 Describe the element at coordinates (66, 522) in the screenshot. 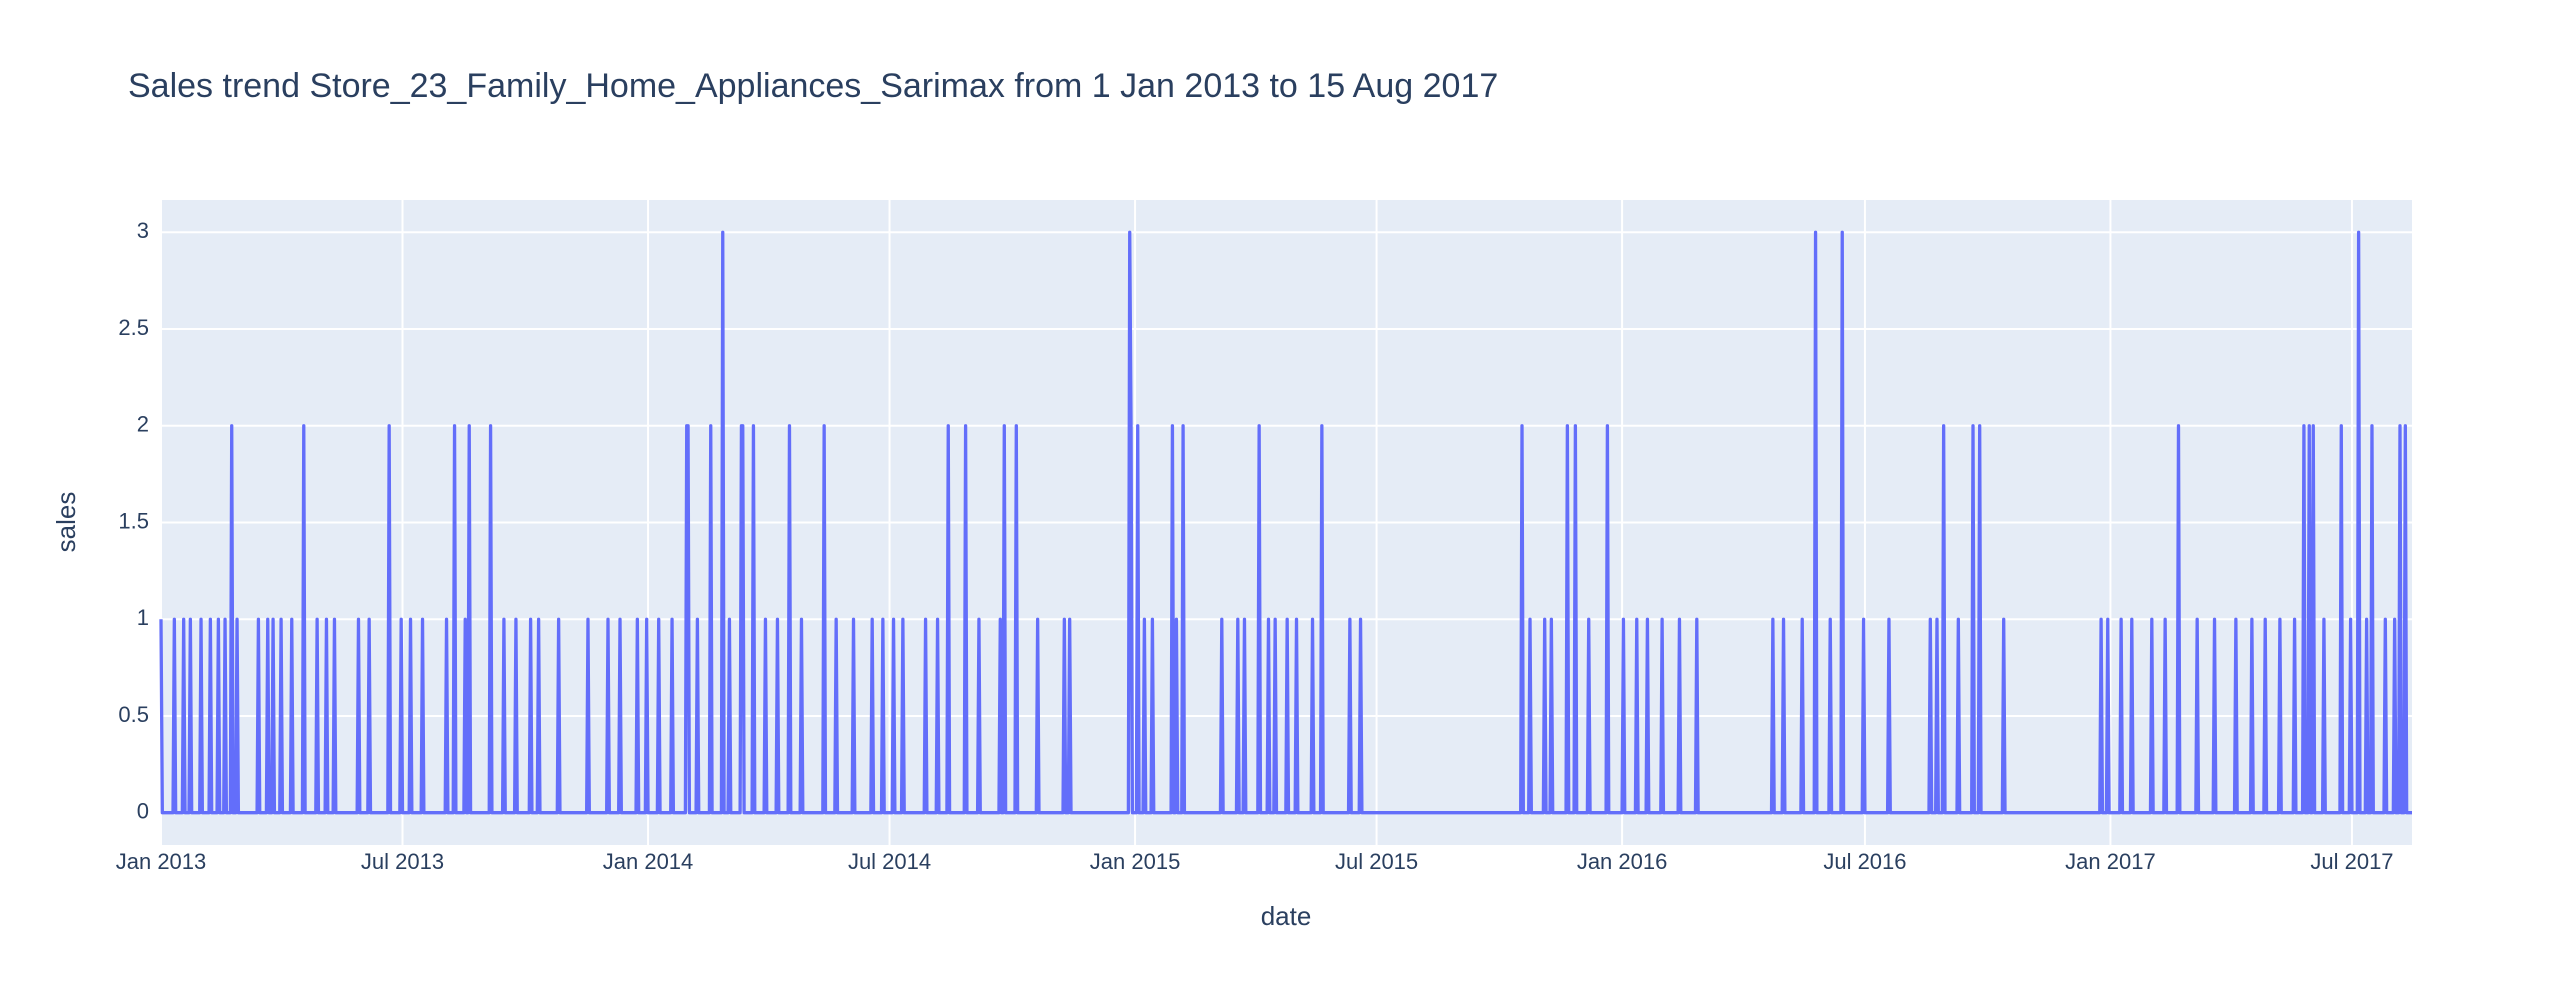

I see `y-axis-title: sales` at that location.